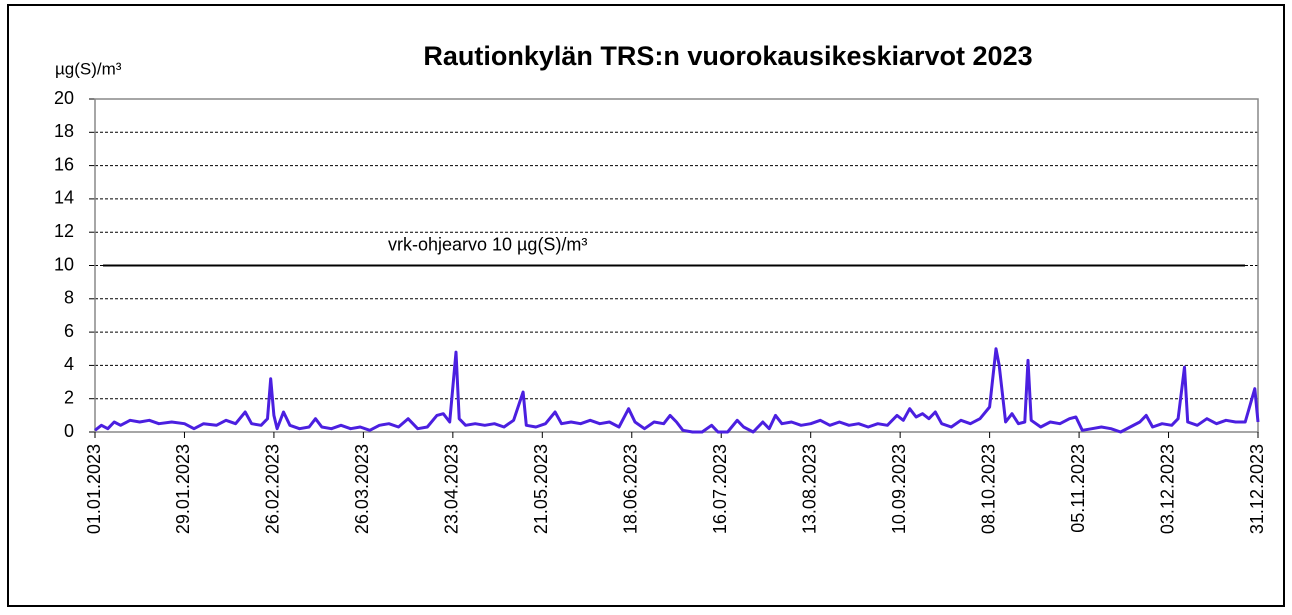 This screenshot has height=615, width=1292. I want to click on y-tick-label: 8, so click(69, 298).